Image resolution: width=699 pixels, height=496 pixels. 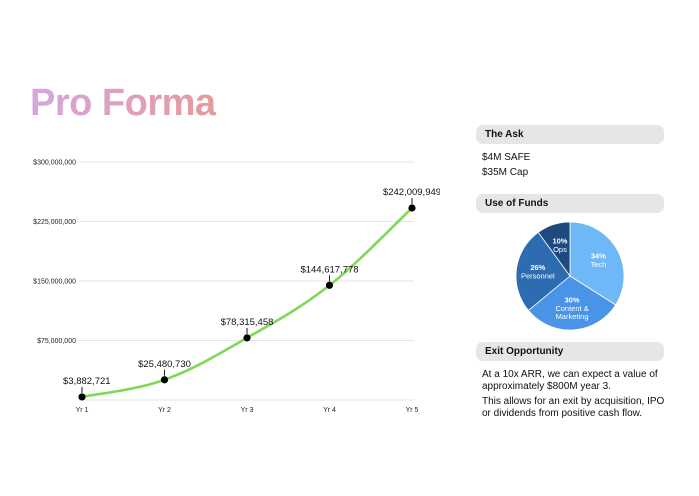 What do you see at coordinates (572, 316) in the screenshot?
I see `pie-slice-label: Marketing` at bounding box center [572, 316].